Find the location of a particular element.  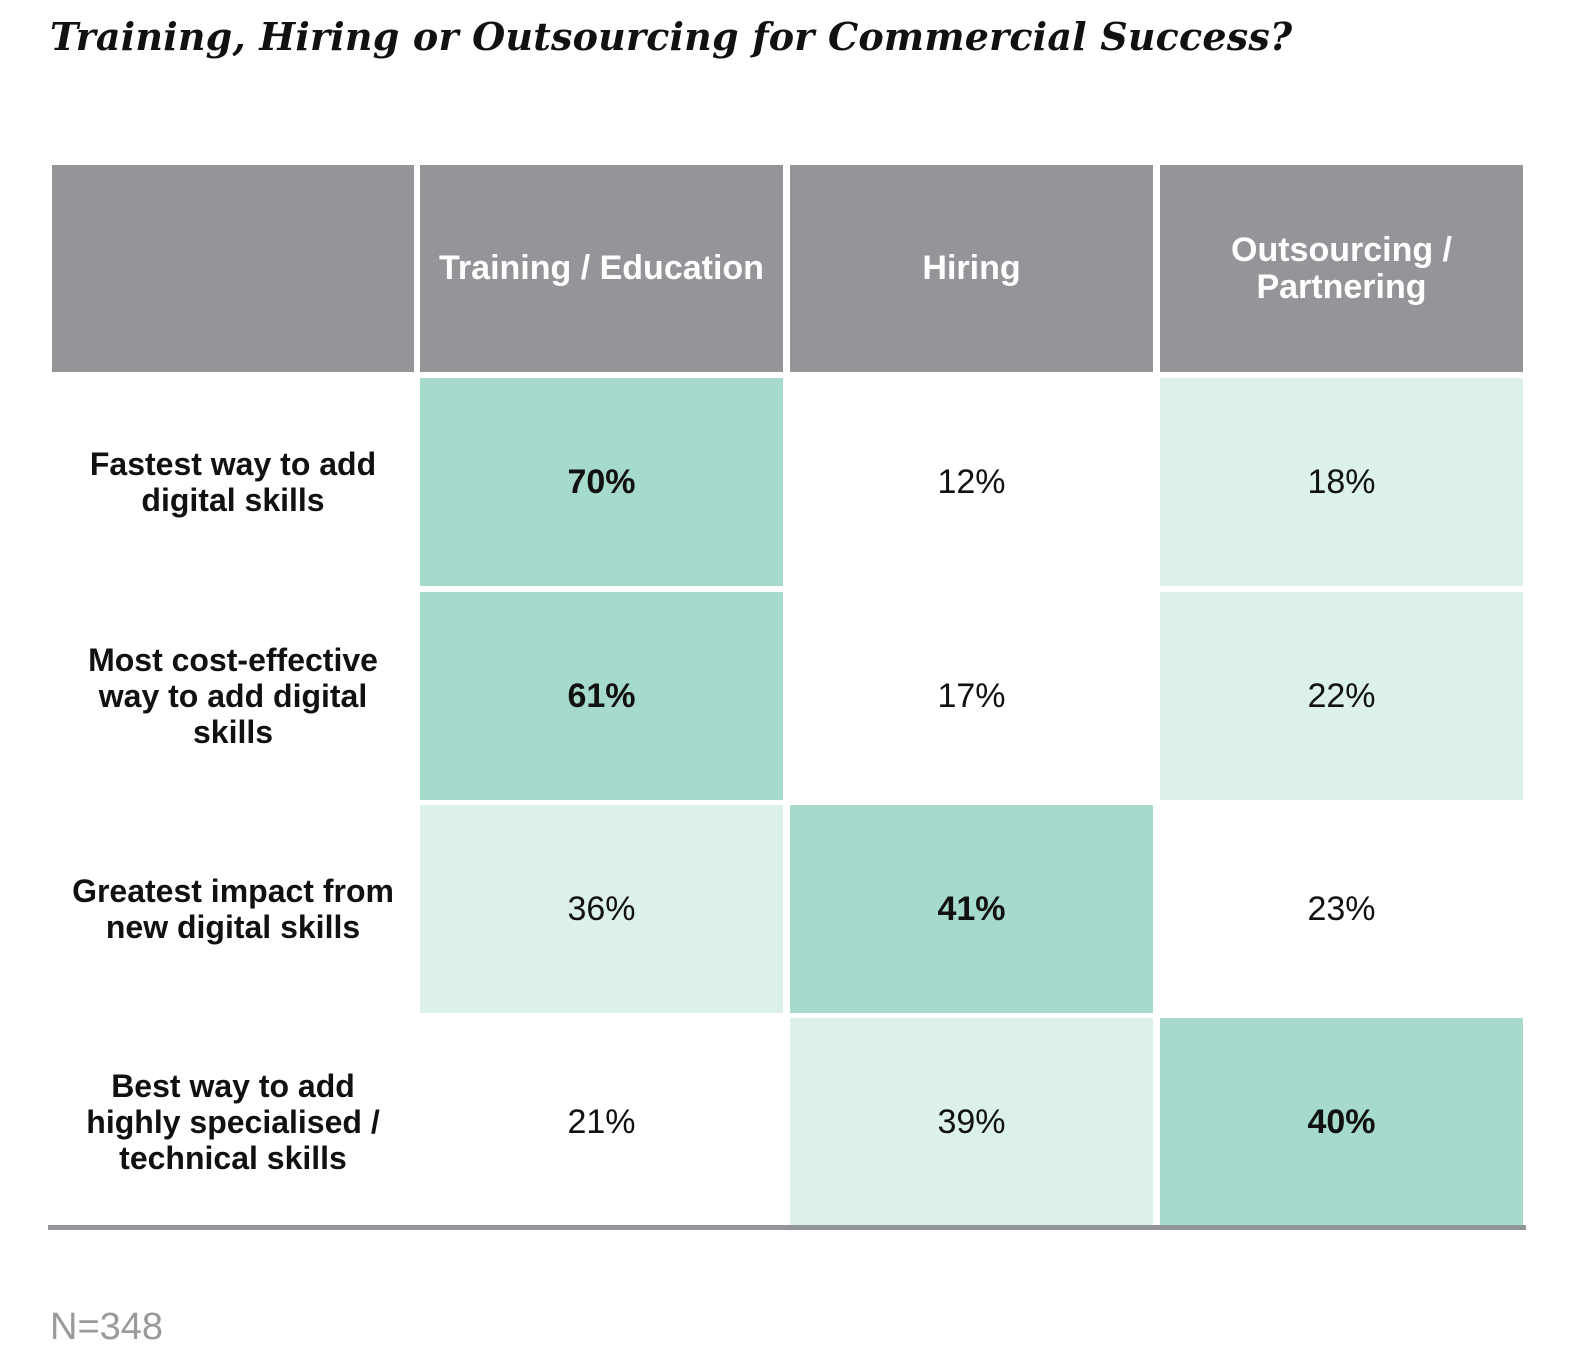

cell-impact-training: 36% is located at coordinates (601, 909).